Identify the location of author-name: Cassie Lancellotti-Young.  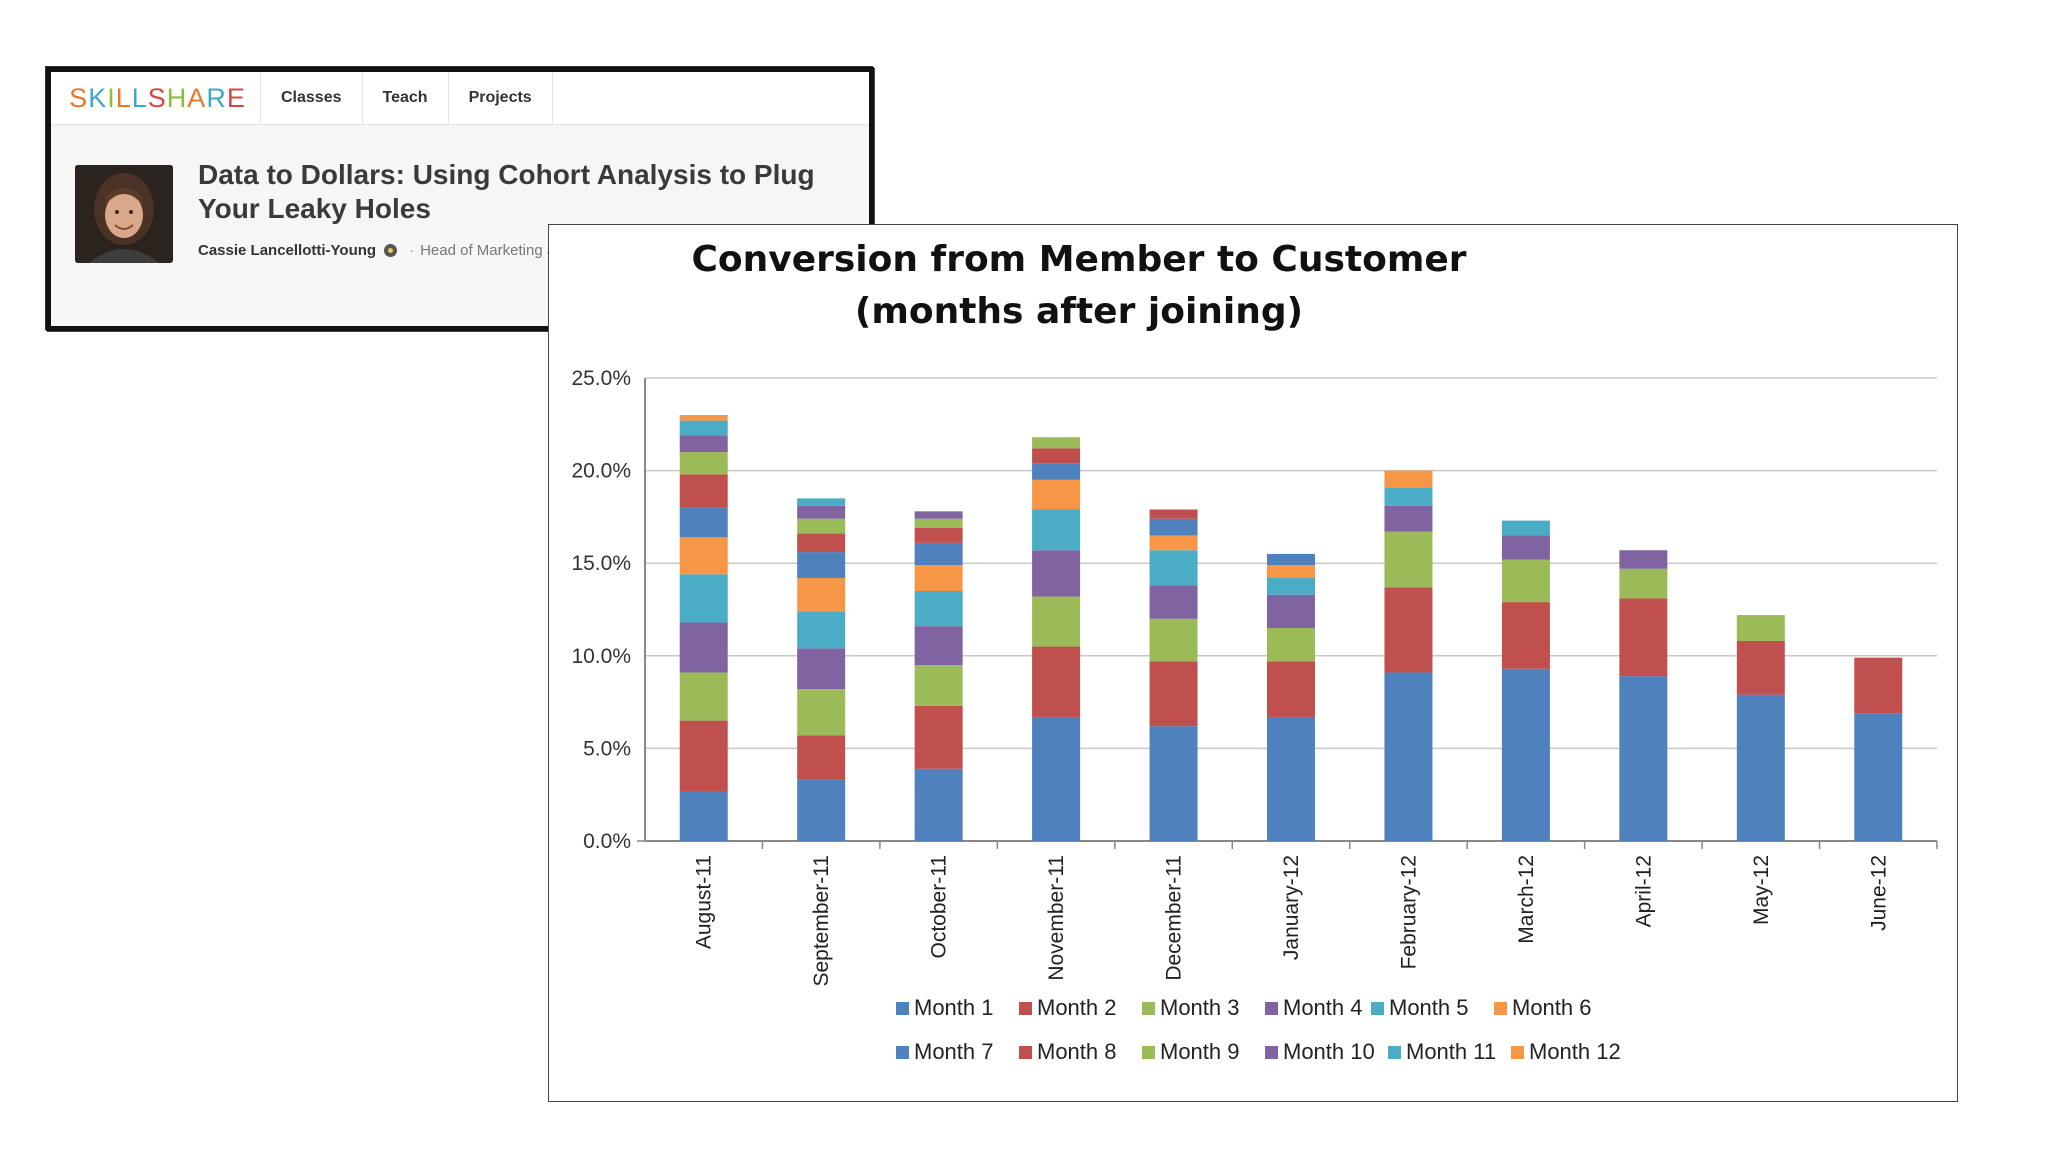
(287, 250).